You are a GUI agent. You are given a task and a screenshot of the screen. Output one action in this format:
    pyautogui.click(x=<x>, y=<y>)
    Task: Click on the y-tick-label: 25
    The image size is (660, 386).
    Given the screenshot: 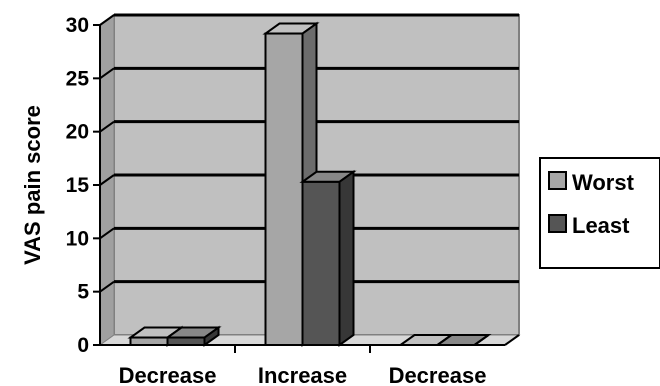 What is the action you would take?
    pyautogui.click(x=78, y=78)
    